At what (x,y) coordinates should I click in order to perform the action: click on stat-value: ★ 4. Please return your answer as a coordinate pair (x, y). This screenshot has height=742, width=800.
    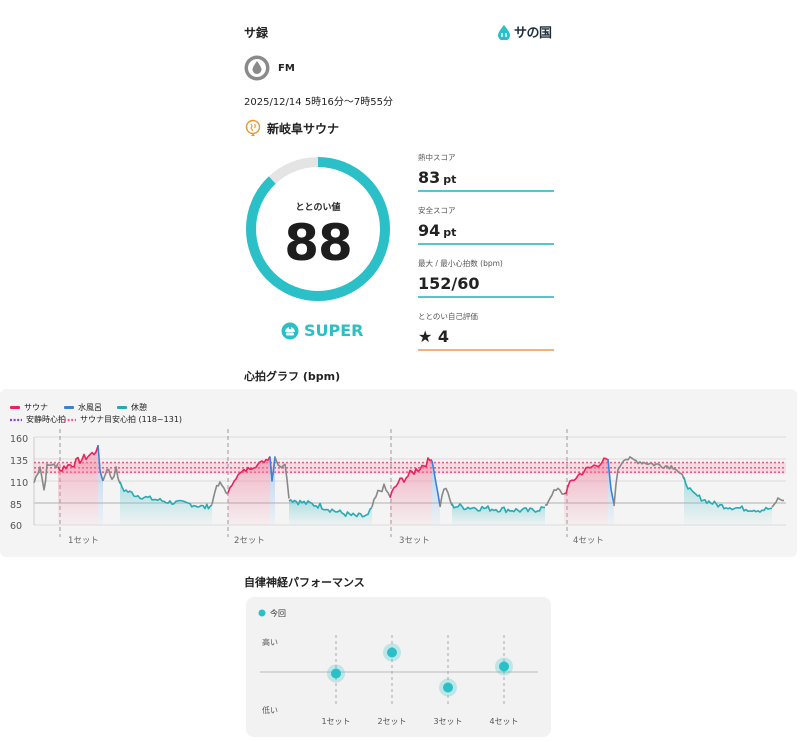
    Looking at the image, I should click on (434, 336).